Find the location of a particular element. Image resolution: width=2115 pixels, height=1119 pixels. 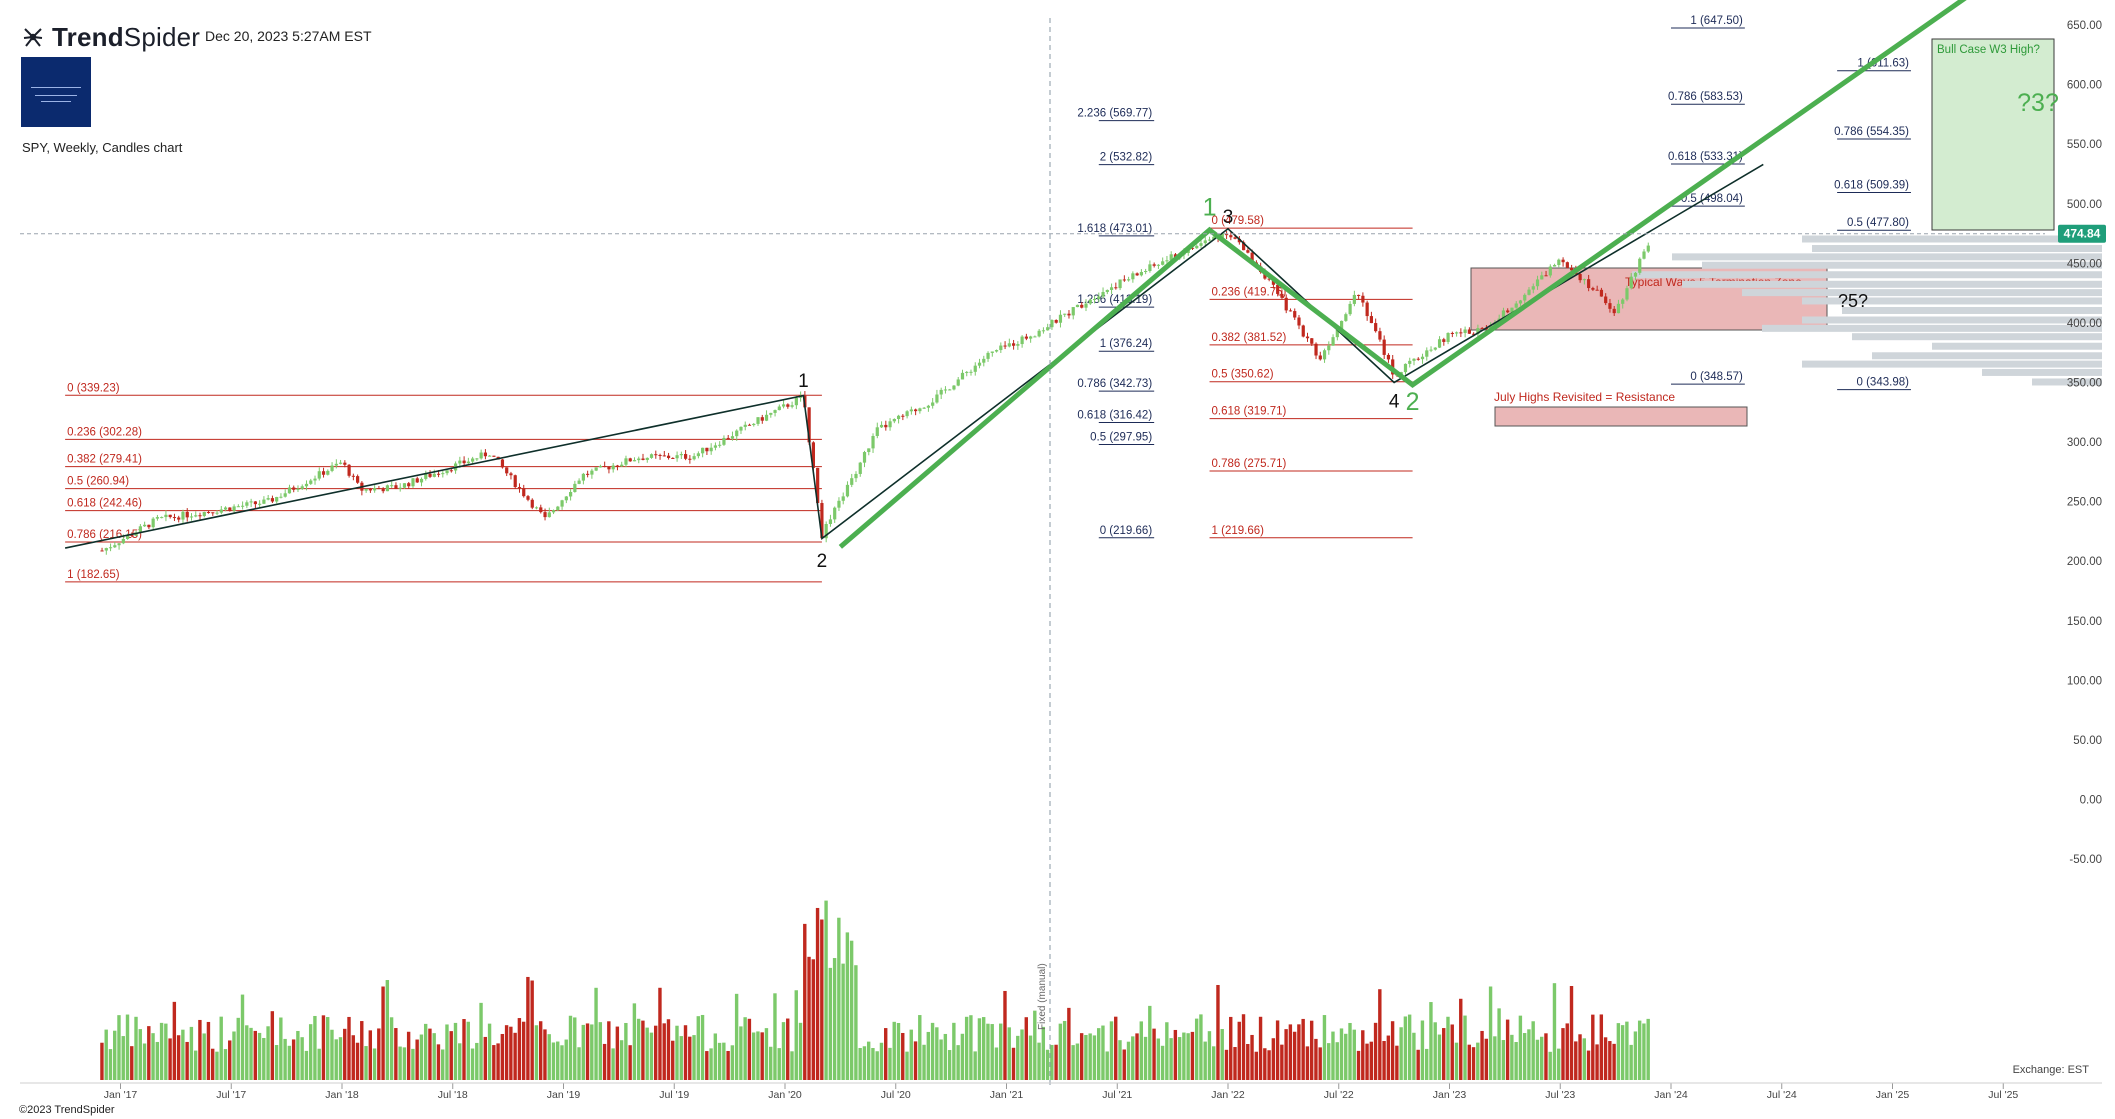

fib-label: 0 (339.23) is located at coordinates (93, 388).